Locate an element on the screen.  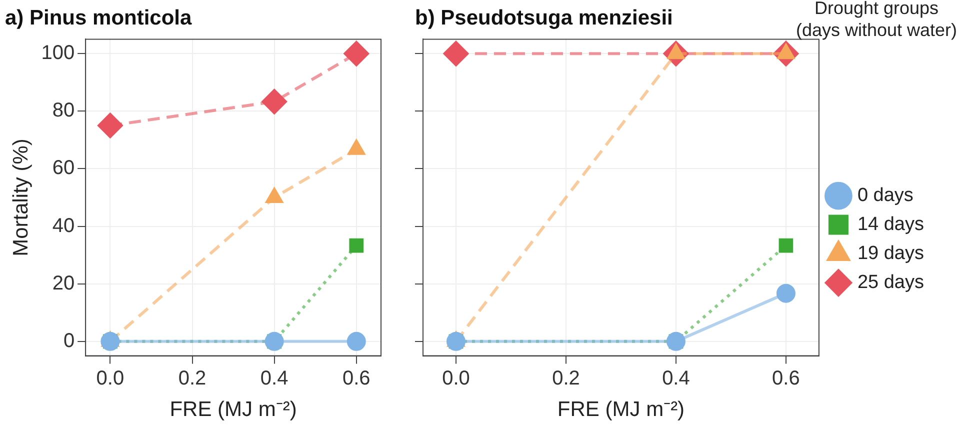
y-axis-title: Mortality (%) is located at coordinates (20, 197).